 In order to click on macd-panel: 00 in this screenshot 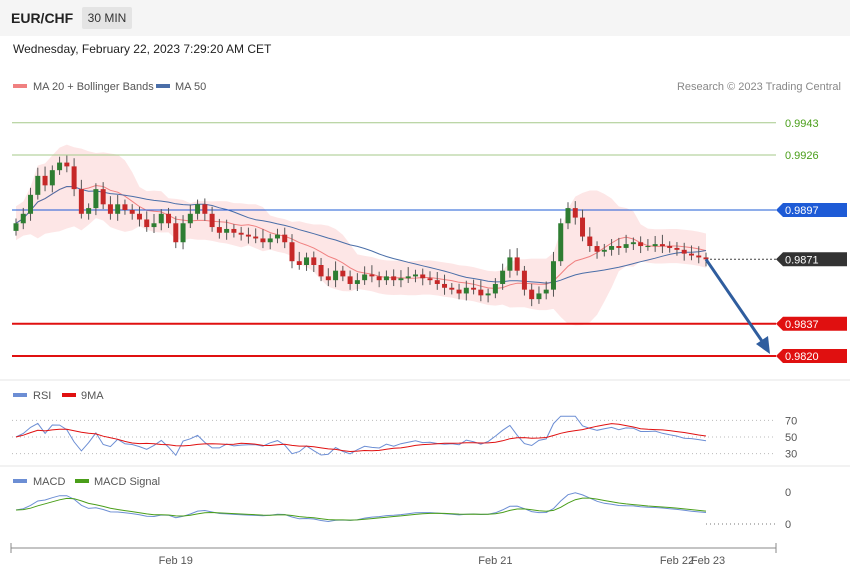, I will do `click(403, 509)`.